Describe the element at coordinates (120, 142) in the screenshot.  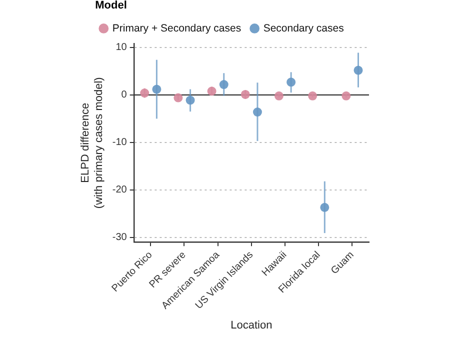
I see `y-tick-label: -10` at that location.